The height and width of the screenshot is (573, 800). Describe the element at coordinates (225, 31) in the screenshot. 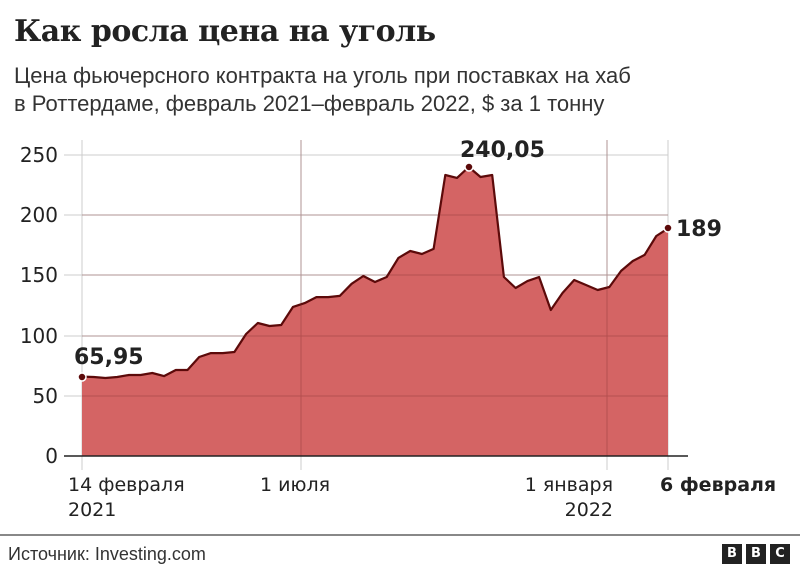

I see `chart-title: Как росла цена на уголь` at that location.